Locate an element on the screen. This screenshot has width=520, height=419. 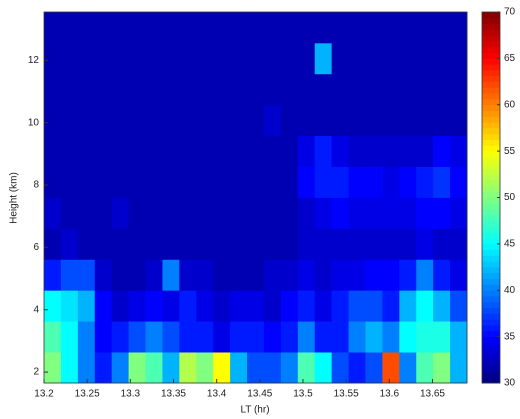
colorbar-tick-label: 40 is located at coordinates (510, 290).